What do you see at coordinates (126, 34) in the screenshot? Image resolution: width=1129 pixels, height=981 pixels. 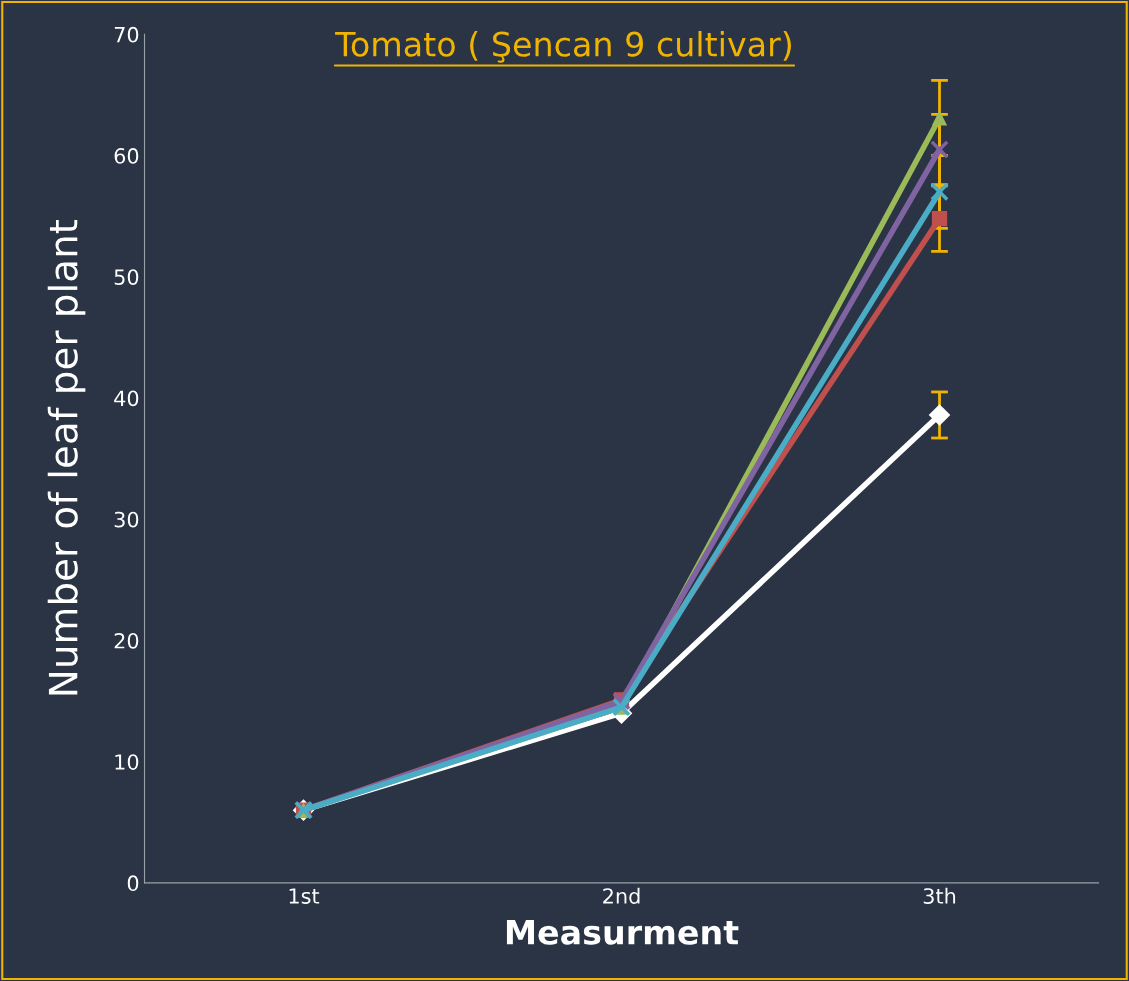 I see `y-tick-label: 70` at bounding box center [126, 34].